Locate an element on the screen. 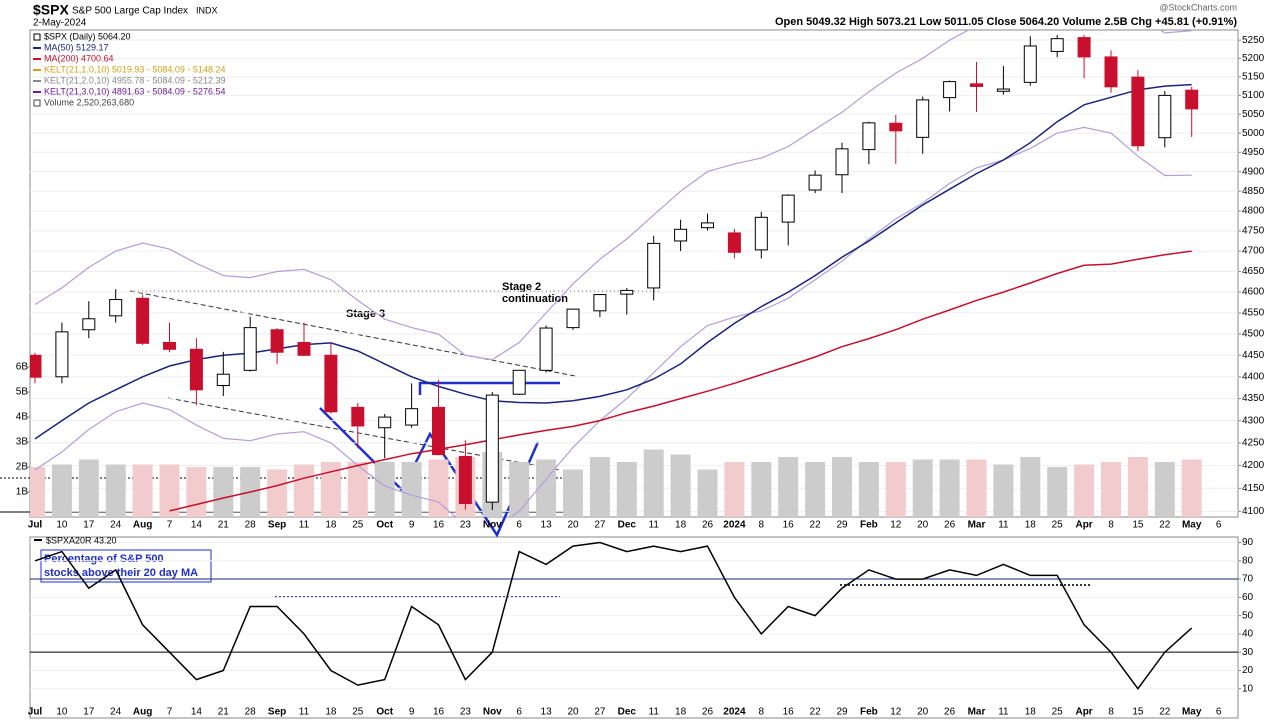 The width and height of the screenshot is (1280, 720). x-tick-label: 28 is located at coordinates (251, 525).